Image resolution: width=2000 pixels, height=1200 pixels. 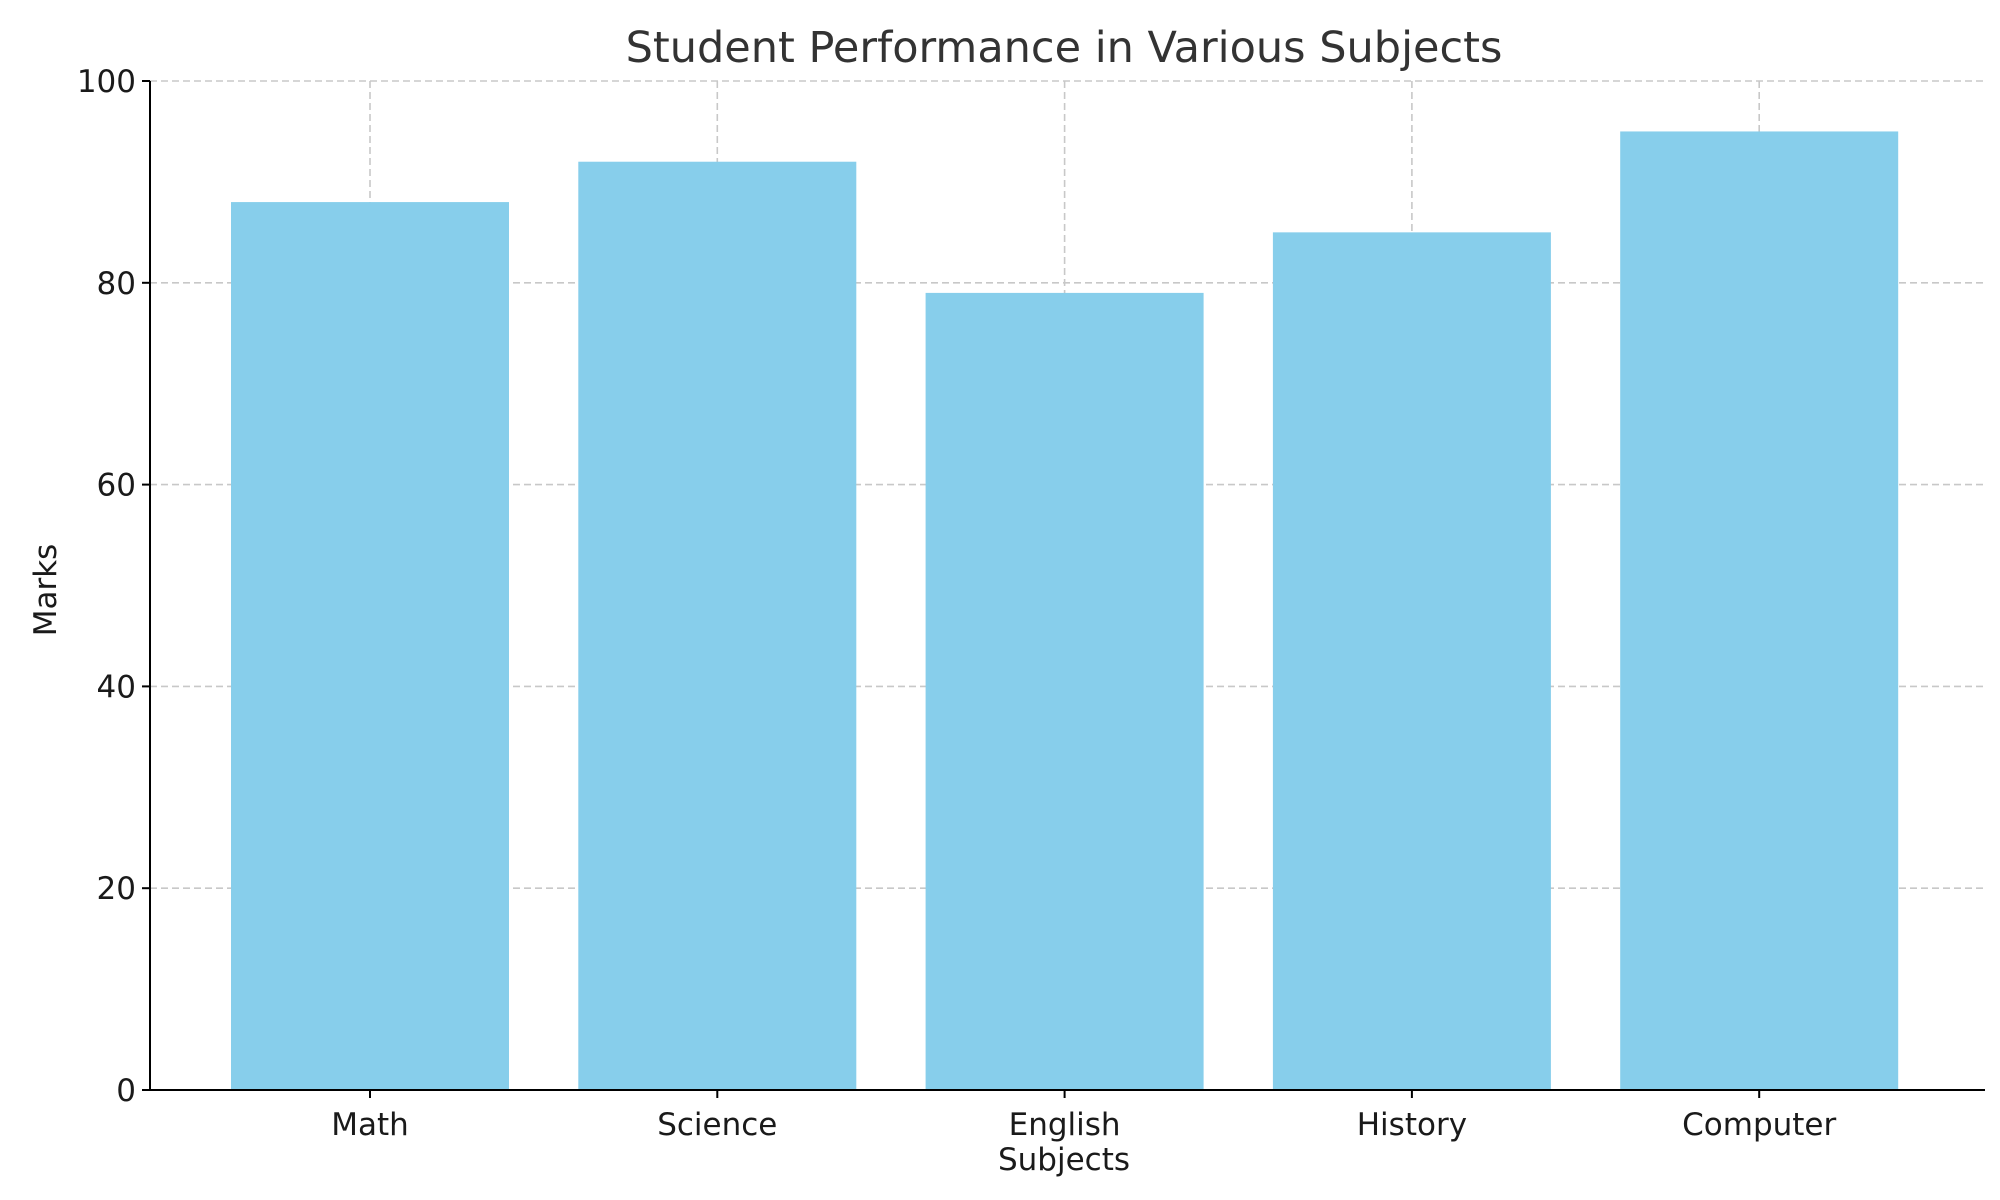 What do you see at coordinates (126, 1091) in the screenshot?
I see `y-tick-label: 0` at bounding box center [126, 1091].